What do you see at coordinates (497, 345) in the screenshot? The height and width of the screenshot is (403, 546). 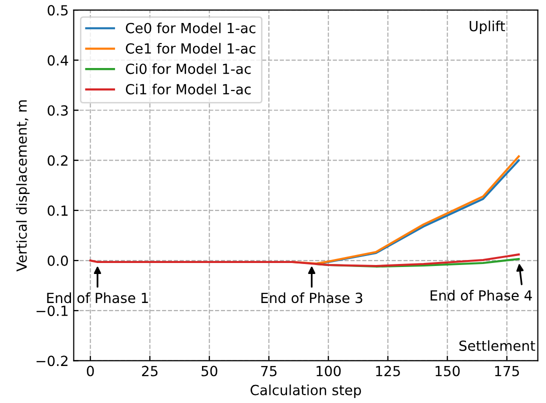 I see `annotation: Settlement` at bounding box center [497, 345].